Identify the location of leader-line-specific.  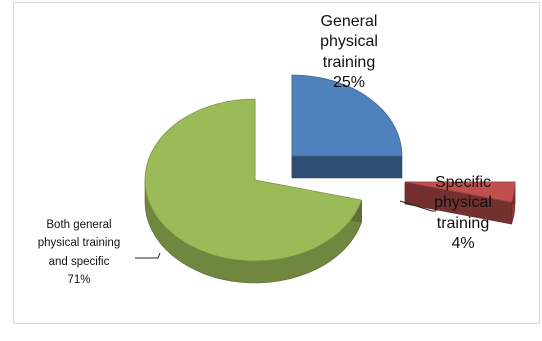
(417, 206).